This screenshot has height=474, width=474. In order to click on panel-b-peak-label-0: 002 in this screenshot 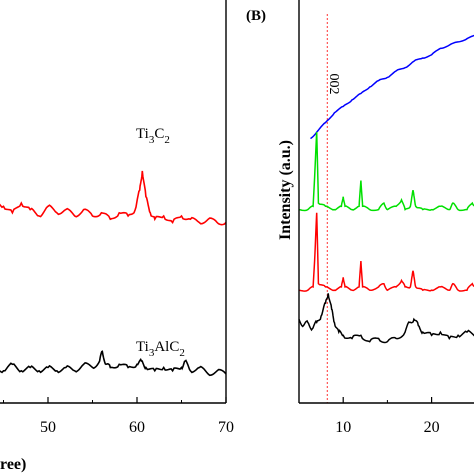, I will do `click(333, 84)`.